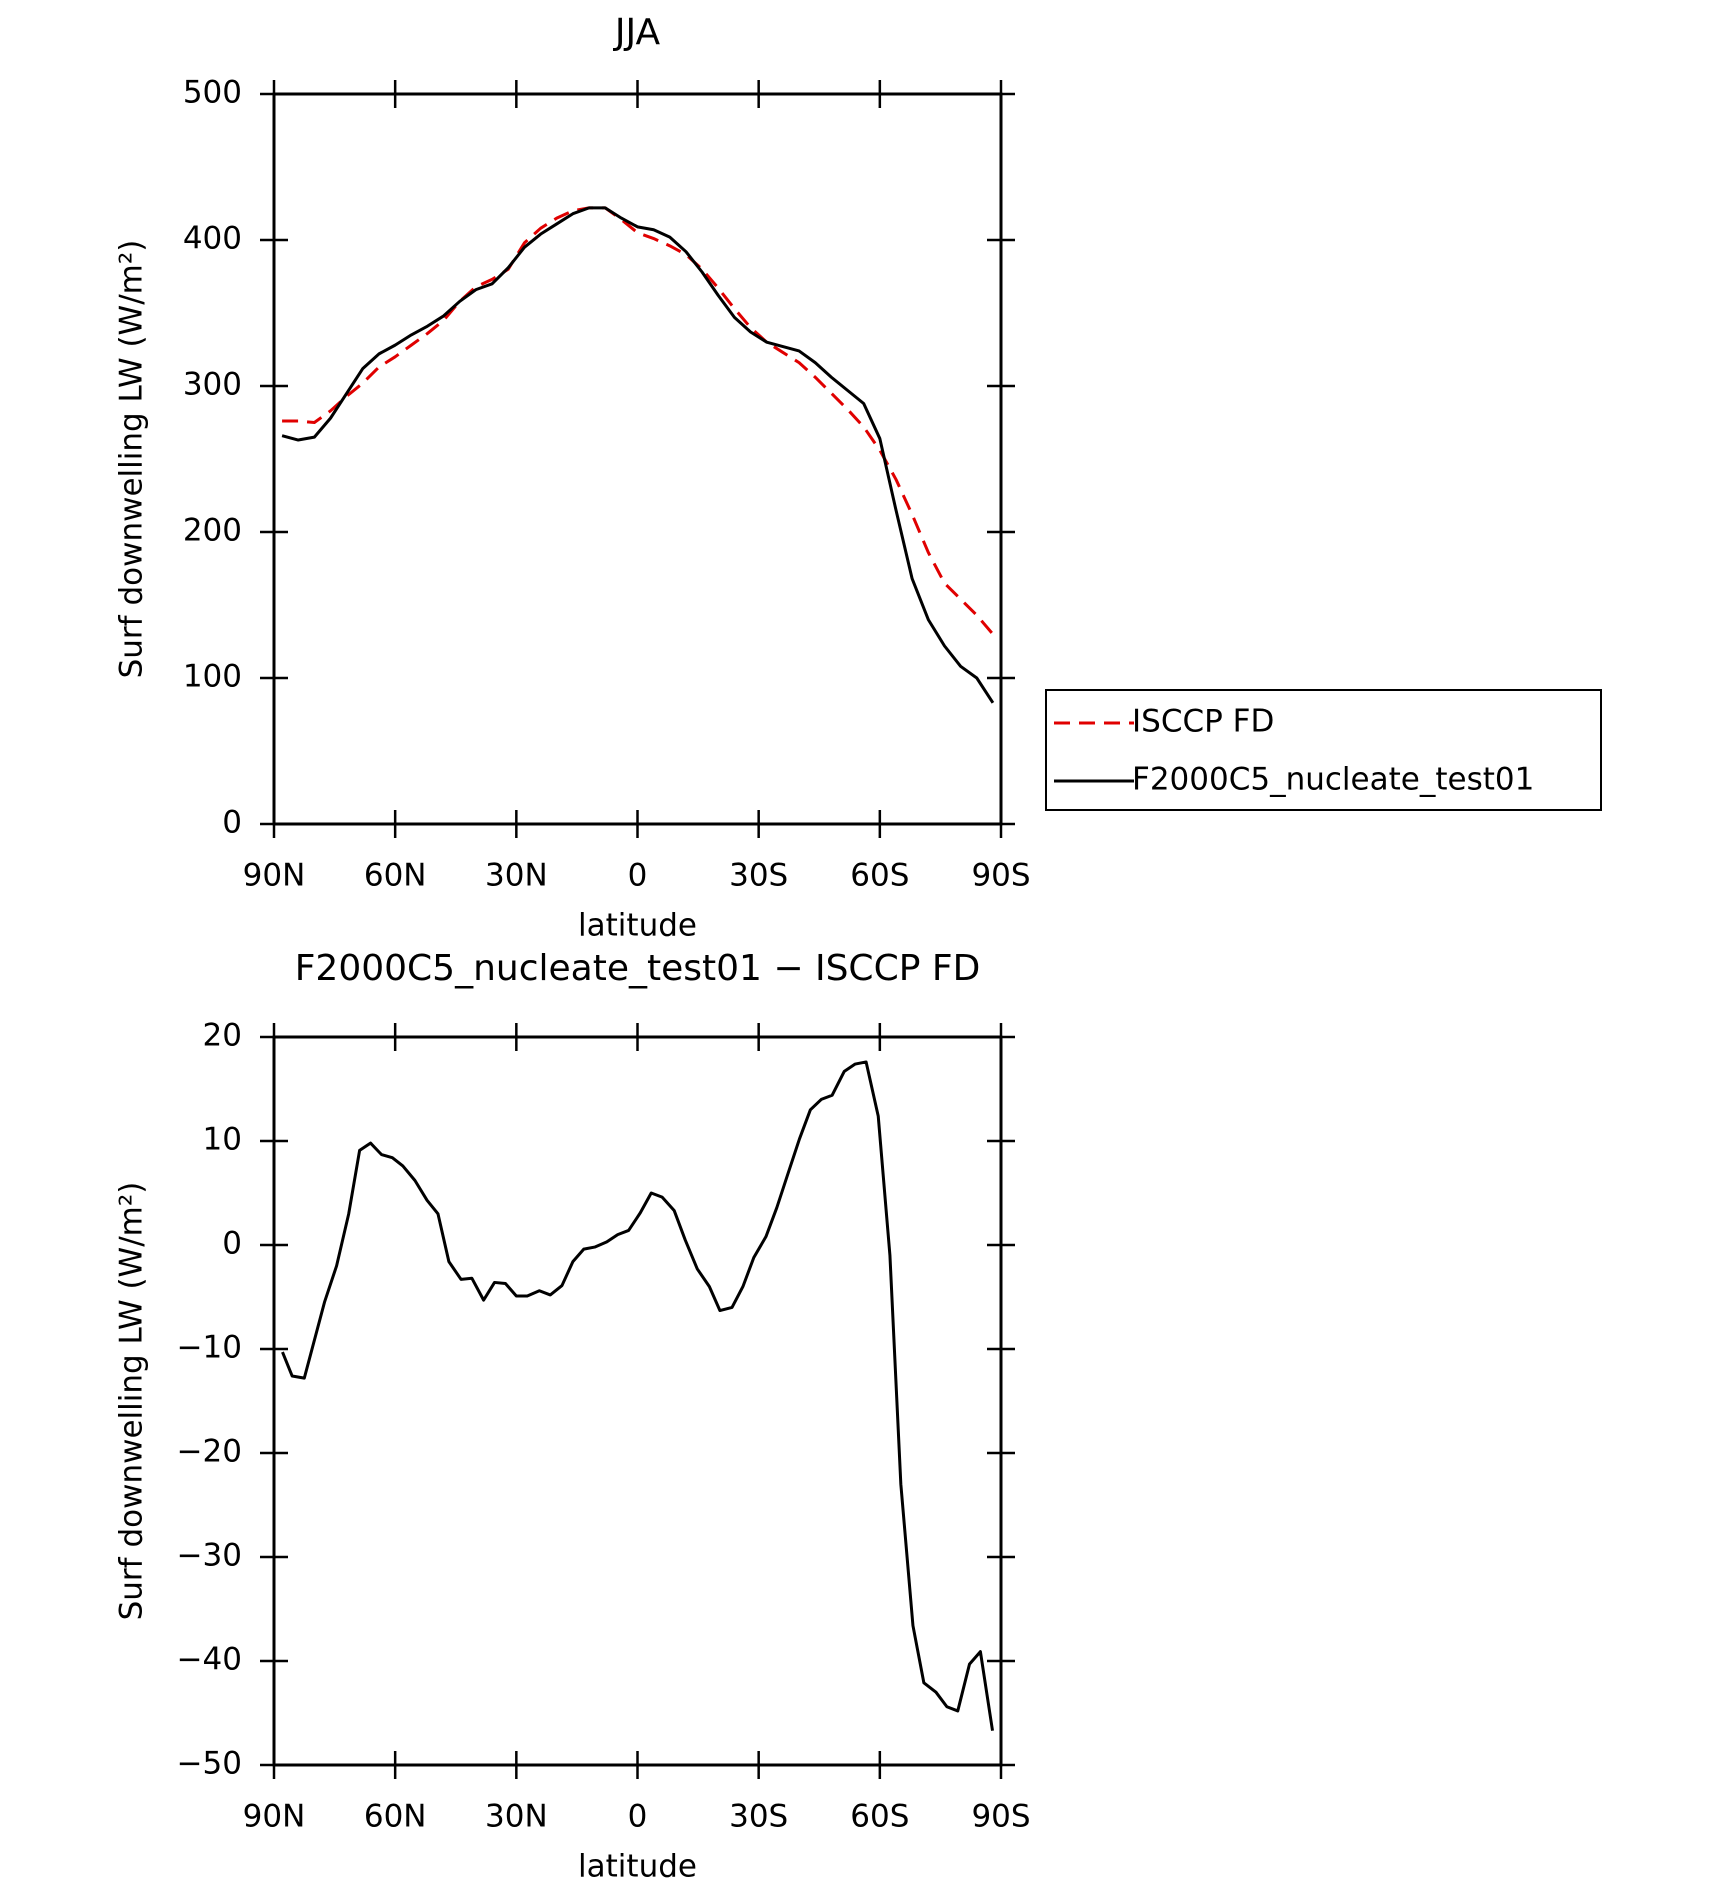 The height and width of the screenshot is (1889, 1710). I want to click on y-tick-label: −40, so click(209, 1660).